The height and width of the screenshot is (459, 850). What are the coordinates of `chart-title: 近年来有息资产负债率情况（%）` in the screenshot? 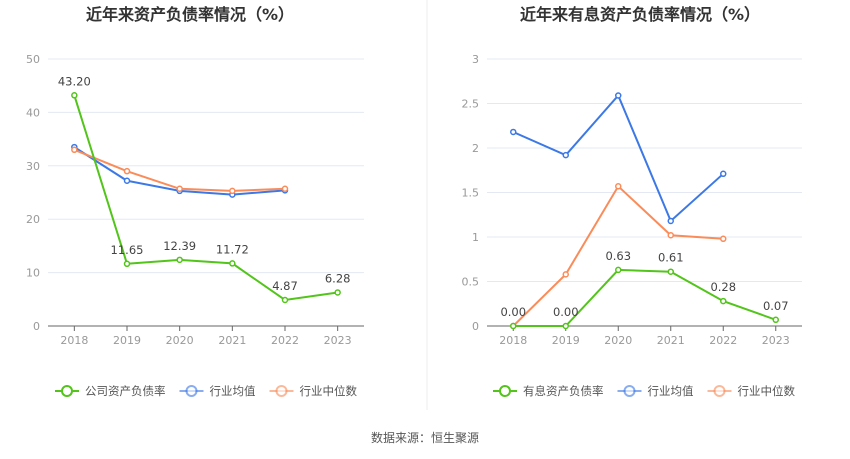 It's located at (640, 14).